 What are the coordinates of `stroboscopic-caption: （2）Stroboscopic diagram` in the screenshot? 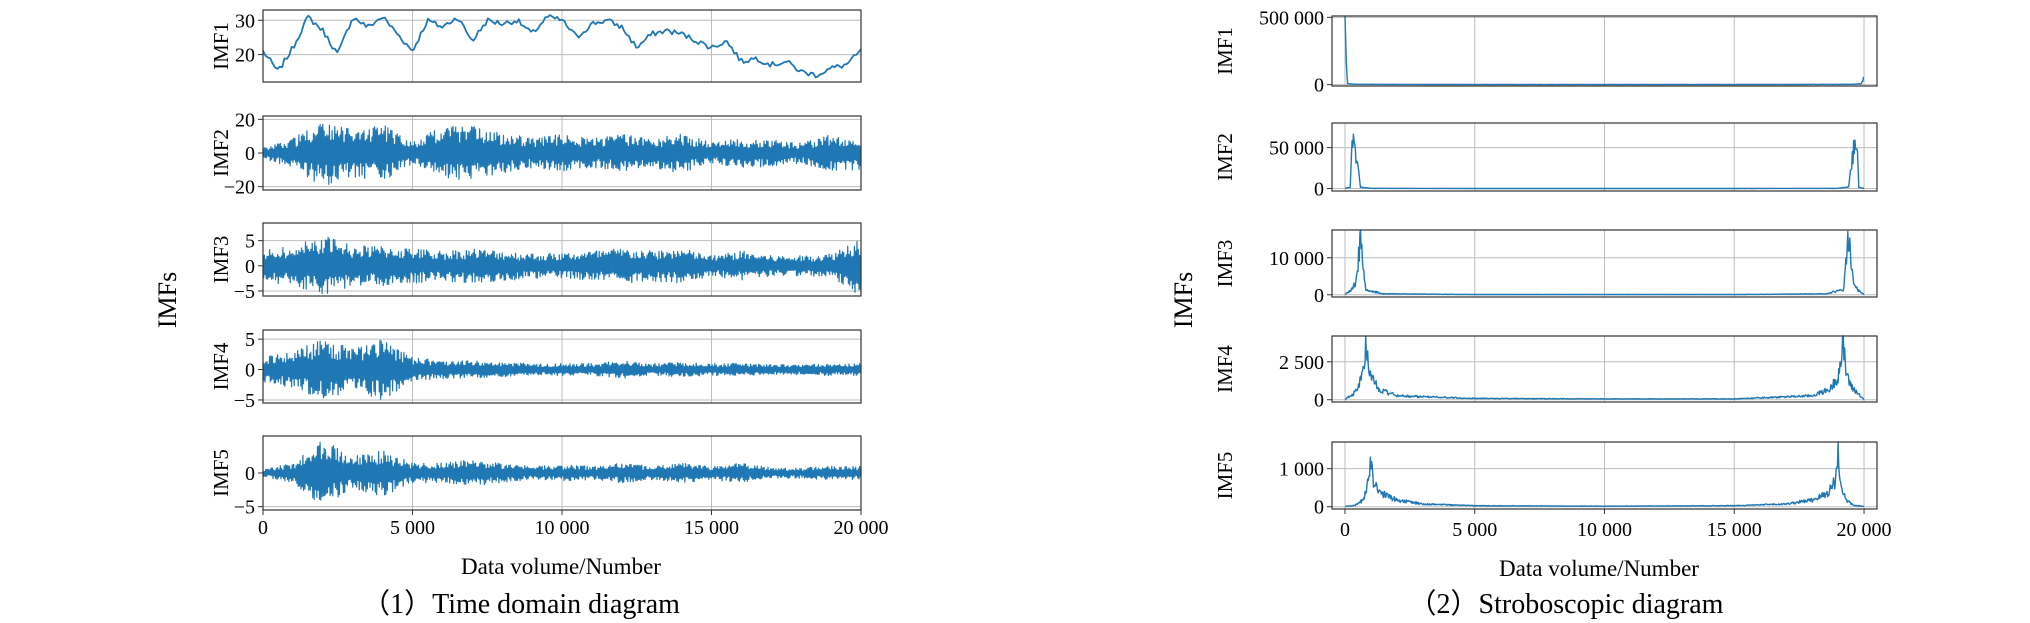 It's located at (1566, 604).